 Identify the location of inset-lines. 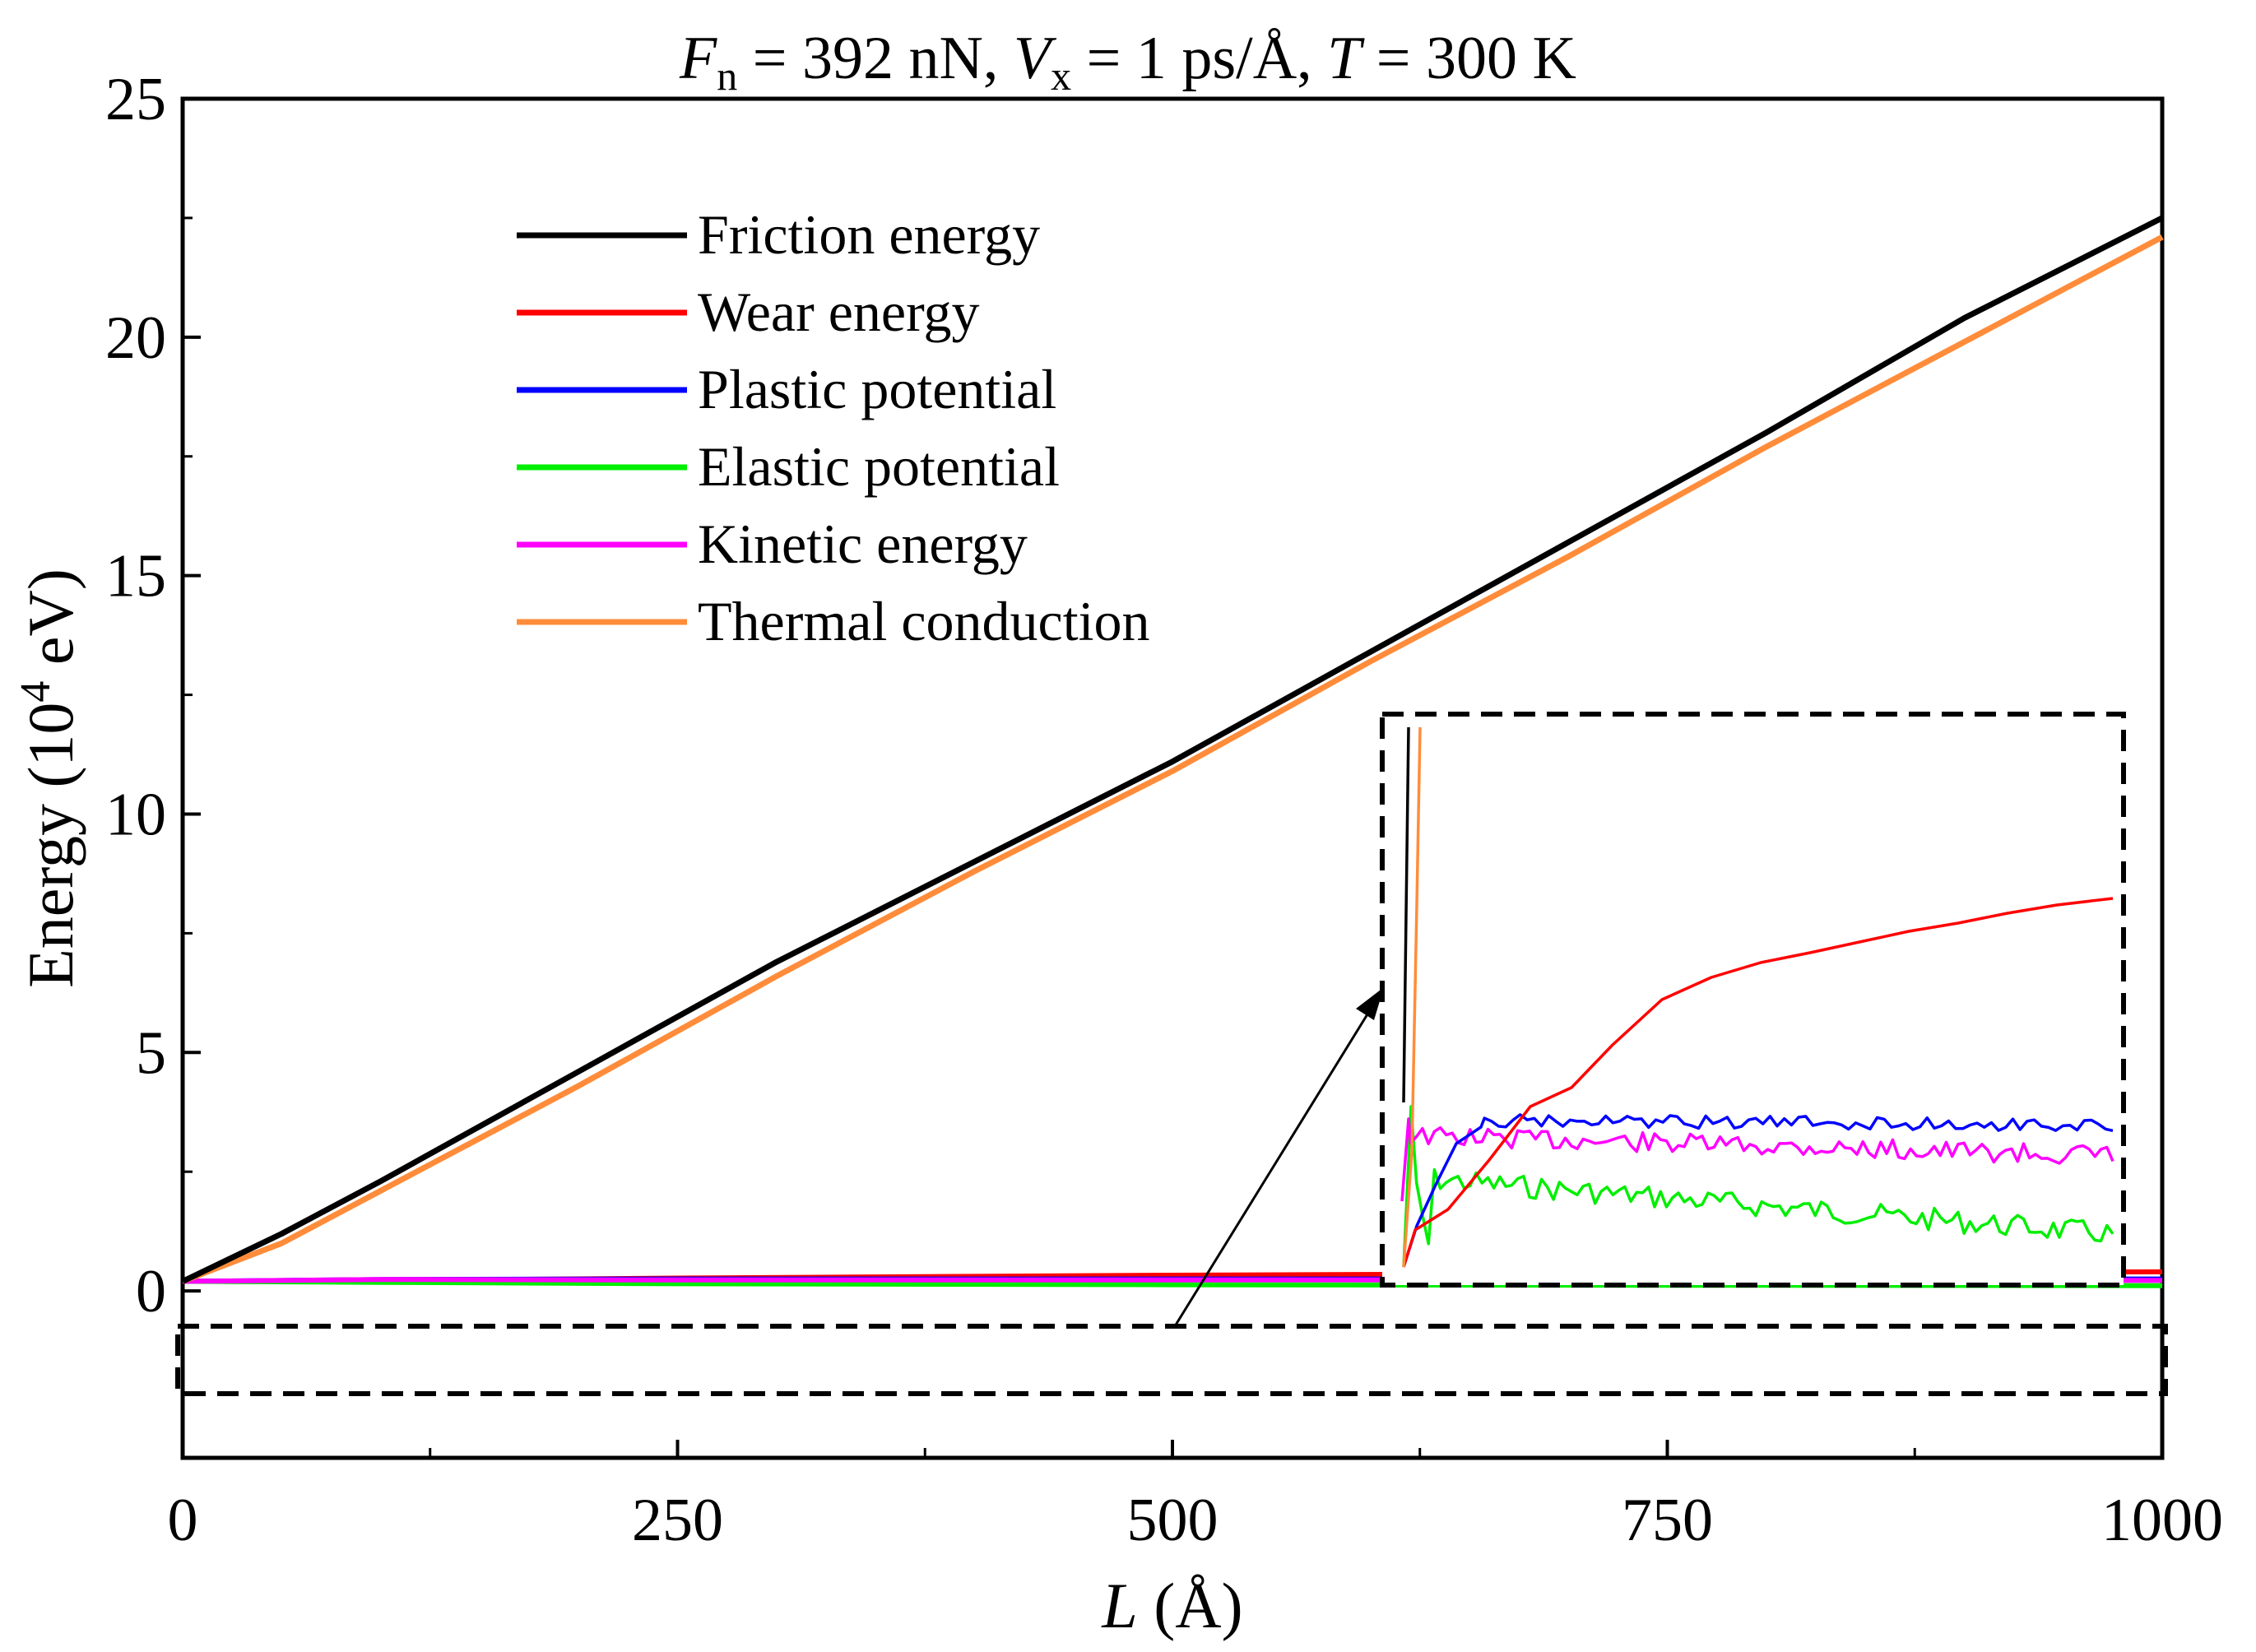
(1757, 997).